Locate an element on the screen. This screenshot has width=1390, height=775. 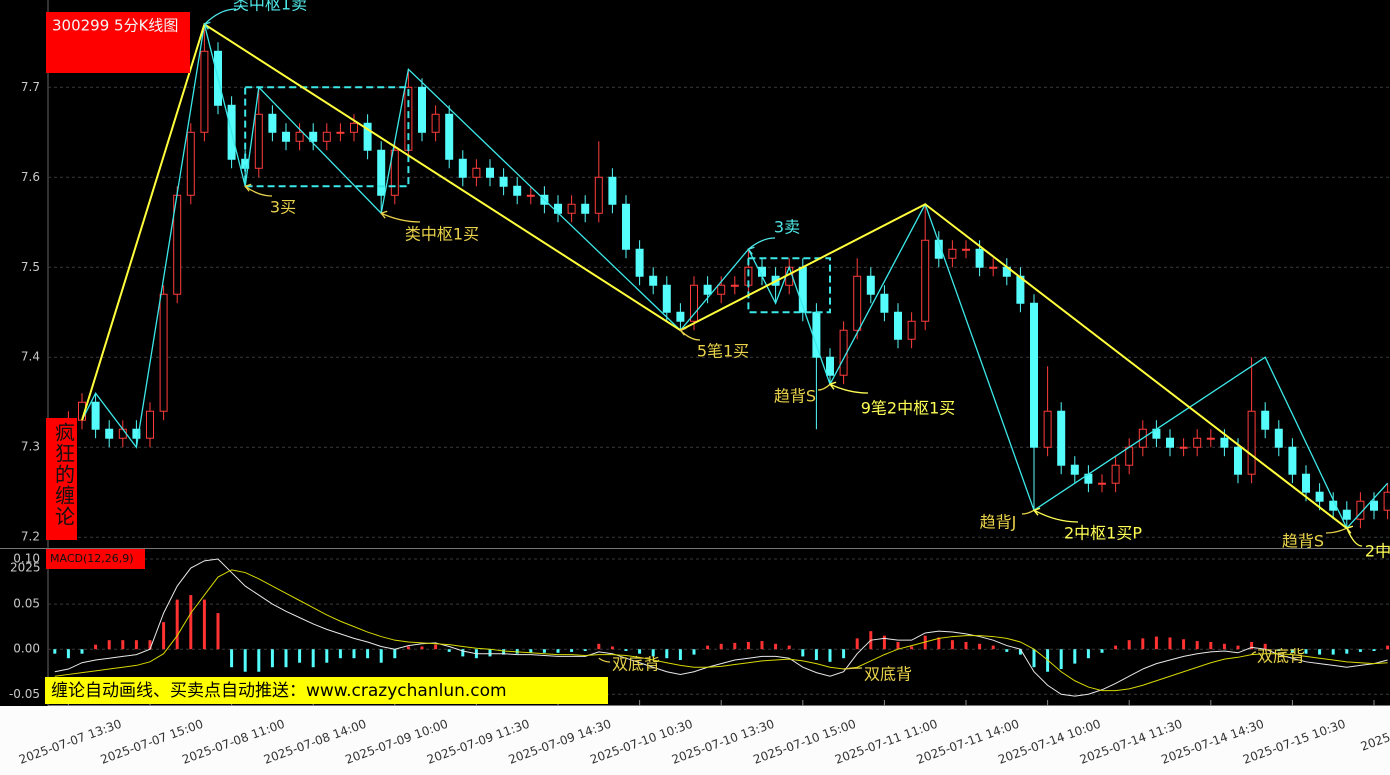
macd-title-box is located at coordinates (95, 559).